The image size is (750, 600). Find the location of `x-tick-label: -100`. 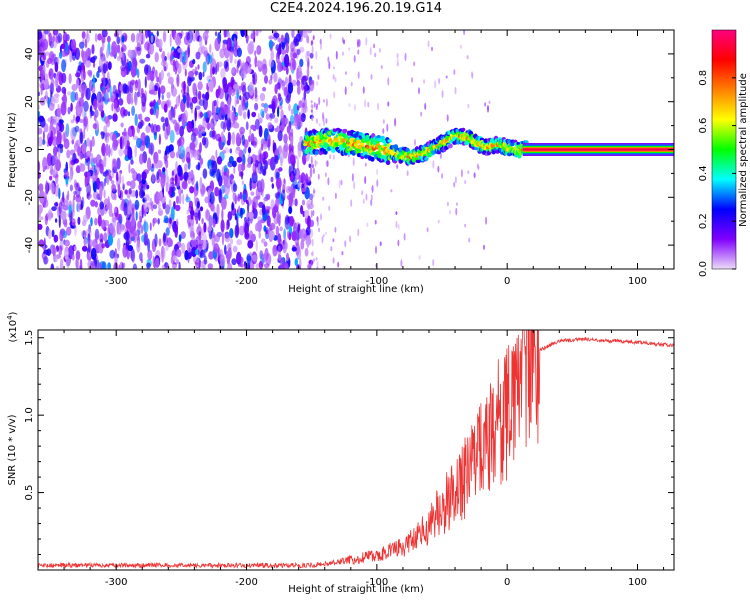

x-tick-label: -100 is located at coordinates (377, 281).